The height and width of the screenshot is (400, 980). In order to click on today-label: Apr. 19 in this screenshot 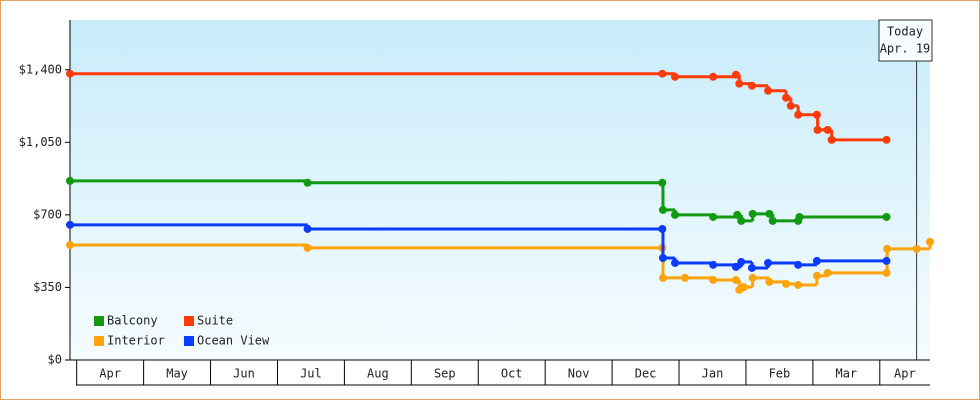, I will do `click(905, 49)`.